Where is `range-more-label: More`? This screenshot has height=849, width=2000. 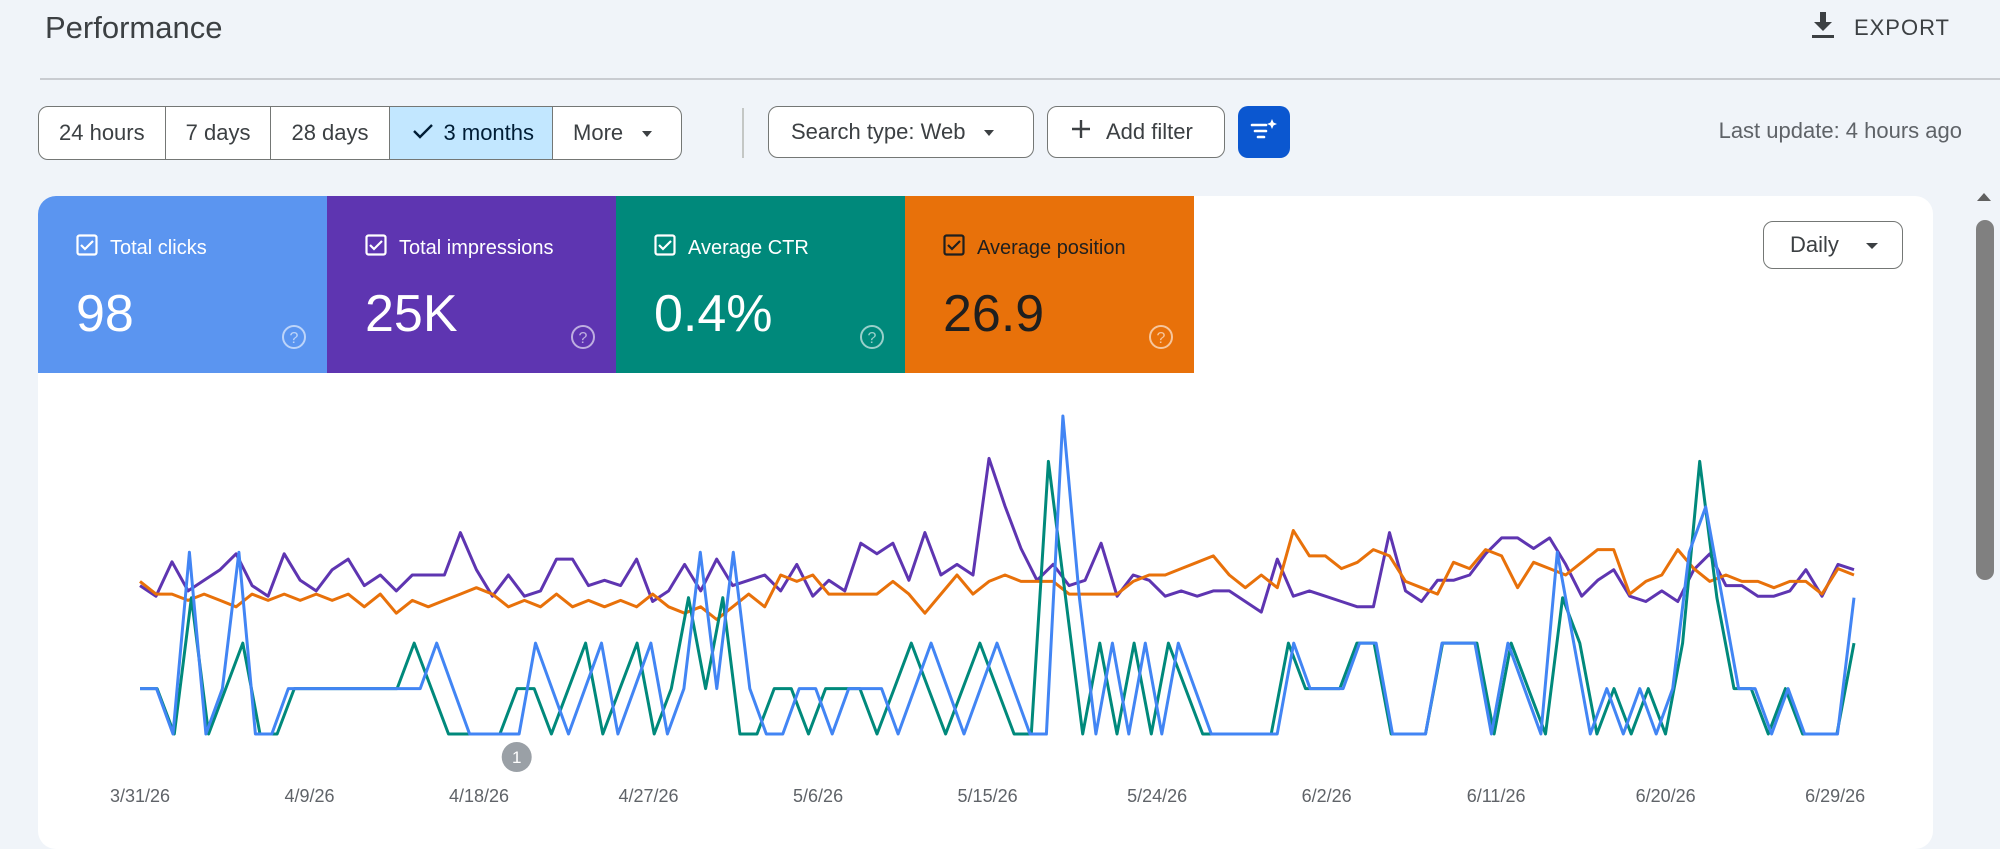
range-more-label: More is located at coordinates (598, 132).